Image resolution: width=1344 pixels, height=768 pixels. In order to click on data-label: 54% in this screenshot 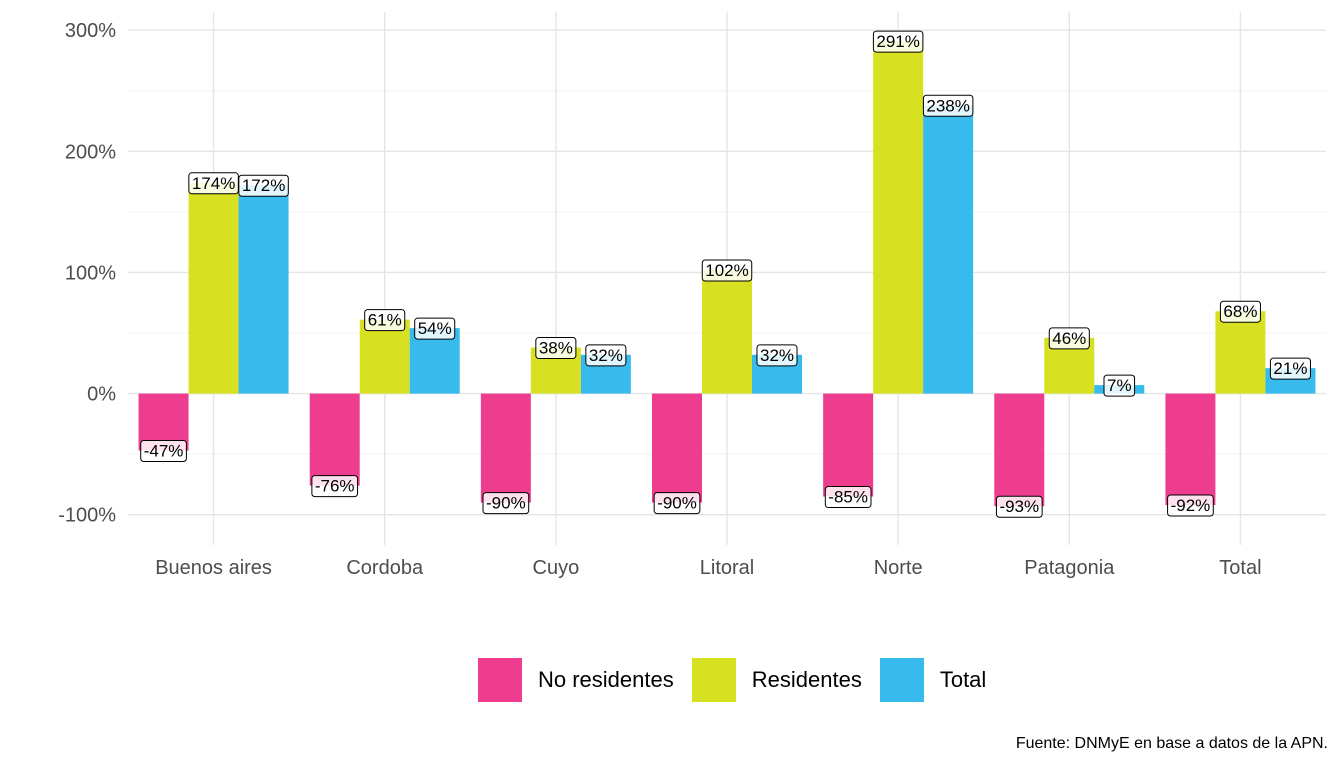, I will do `click(435, 328)`.